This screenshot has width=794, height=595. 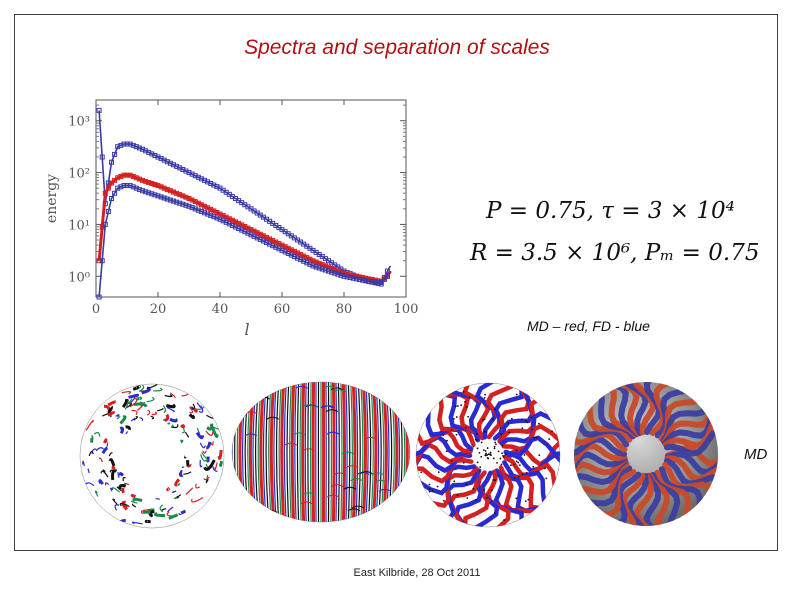 I want to click on footer-text: East Kilbride, 28 Oct 2011, so click(x=417, y=573).